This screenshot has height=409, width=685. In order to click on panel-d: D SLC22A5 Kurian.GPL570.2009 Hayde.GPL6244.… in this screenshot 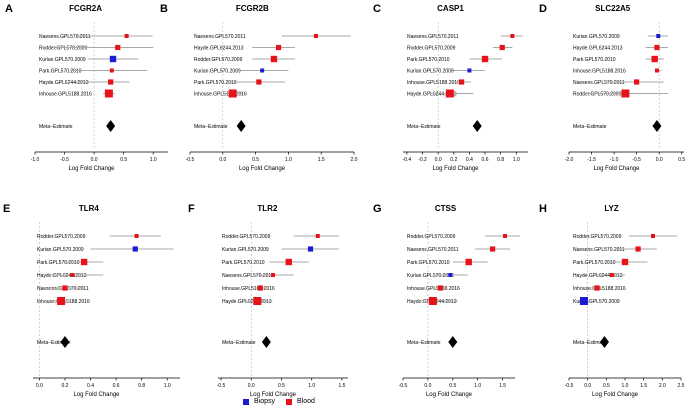, I will do `click(612, 87)`.